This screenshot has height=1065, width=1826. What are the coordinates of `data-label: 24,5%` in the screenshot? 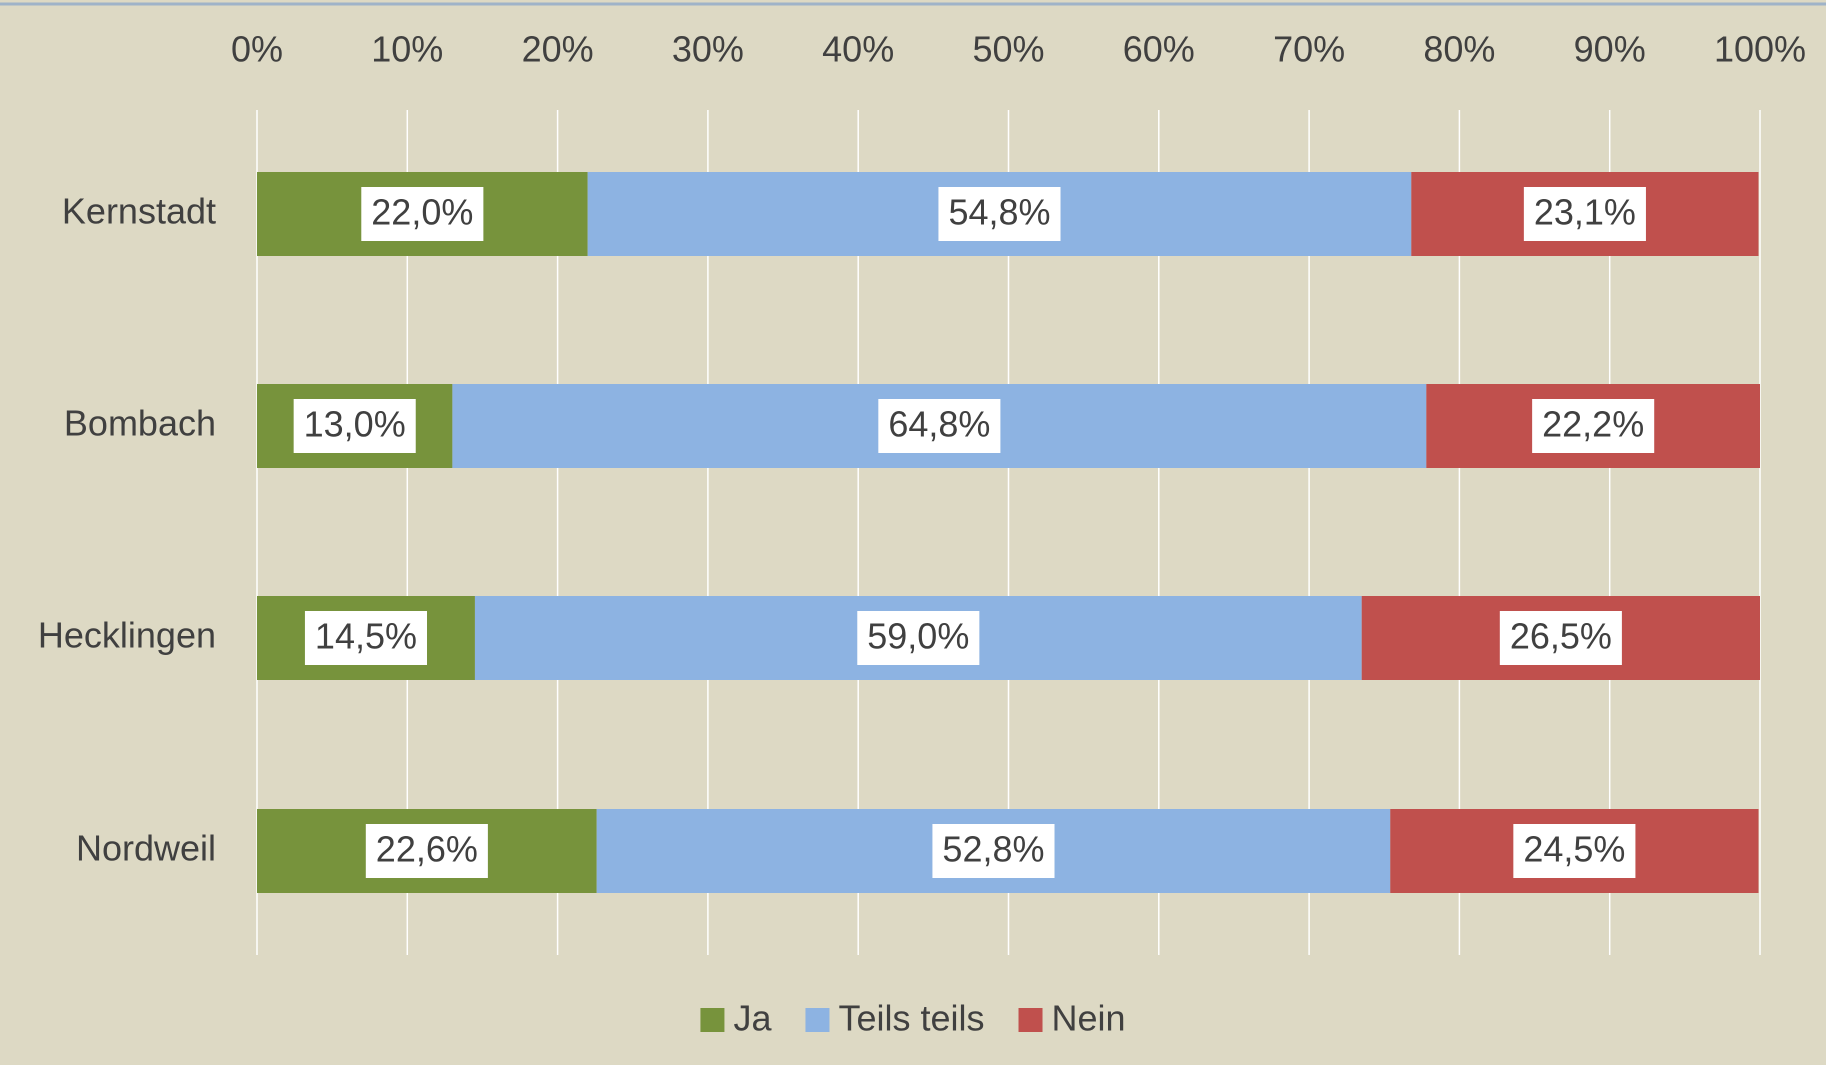 It's located at (1574, 849).